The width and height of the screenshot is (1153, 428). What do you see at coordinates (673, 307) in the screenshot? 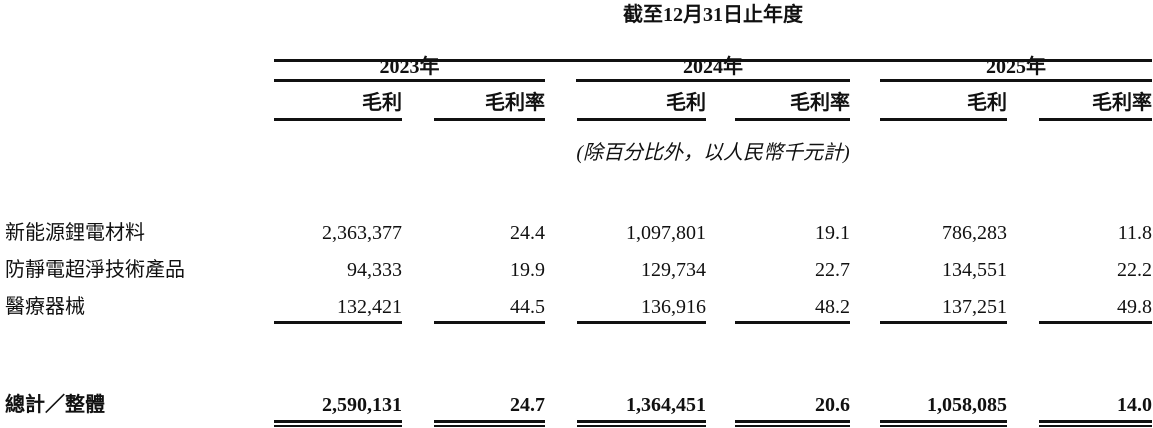
I see `cell-value: 136,916` at bounding box center [673, 307].